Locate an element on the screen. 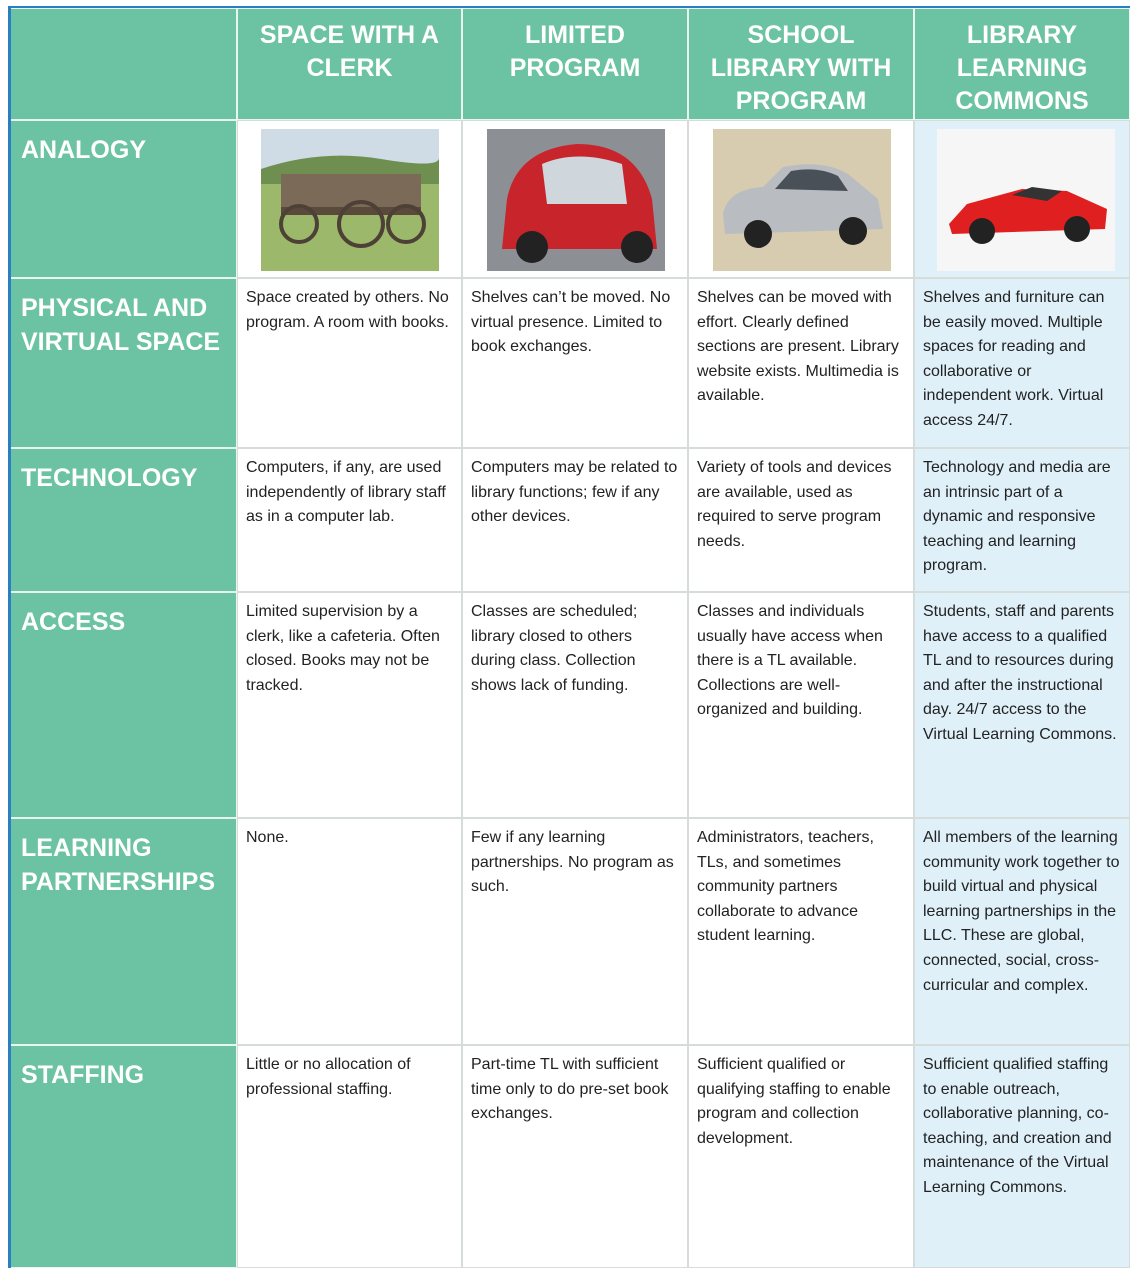  corner-cell is located at coordinates (123, 64).